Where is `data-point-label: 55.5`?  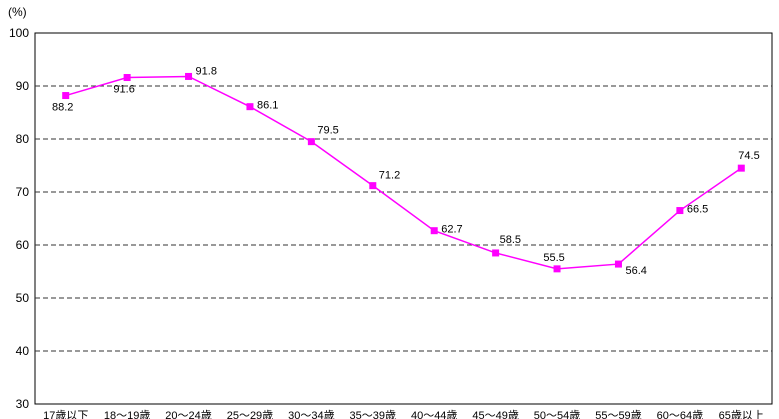 data-point-label: 55.5 is located at coordinates (553, 258).